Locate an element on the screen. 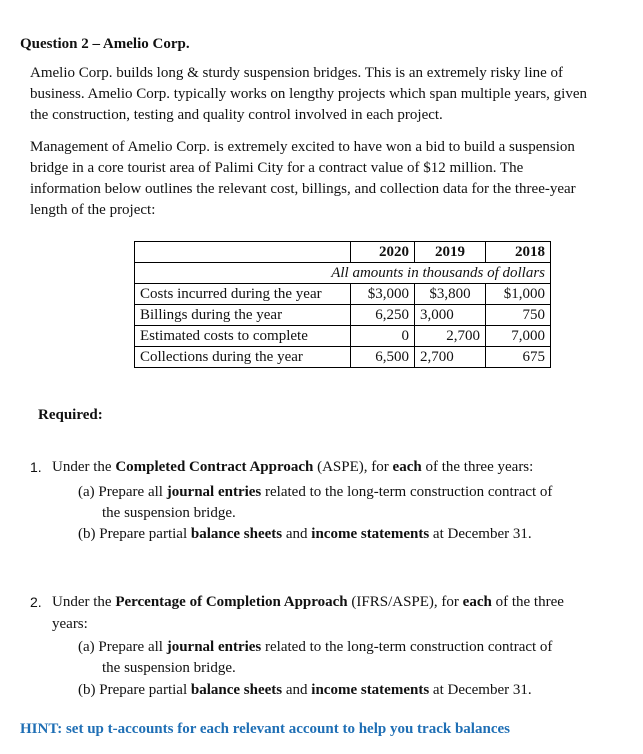 The height and width of the screenshot is (754, 643). cell-value: 675 is located at coordinates (518, 357).